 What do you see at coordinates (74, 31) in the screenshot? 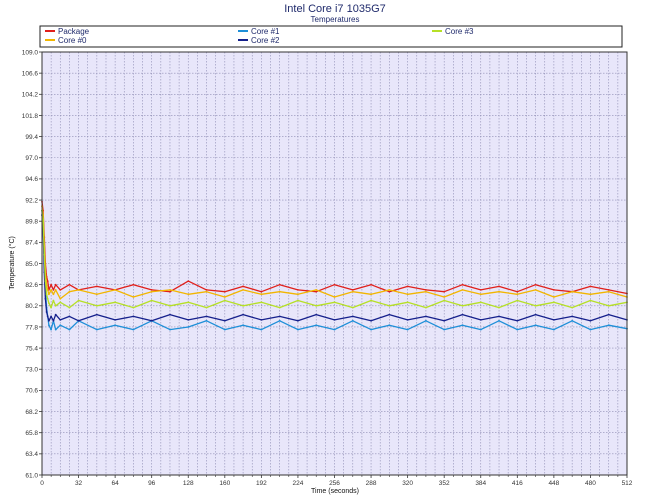
I see `legend-label: Package` at bounding box center [74, 31].